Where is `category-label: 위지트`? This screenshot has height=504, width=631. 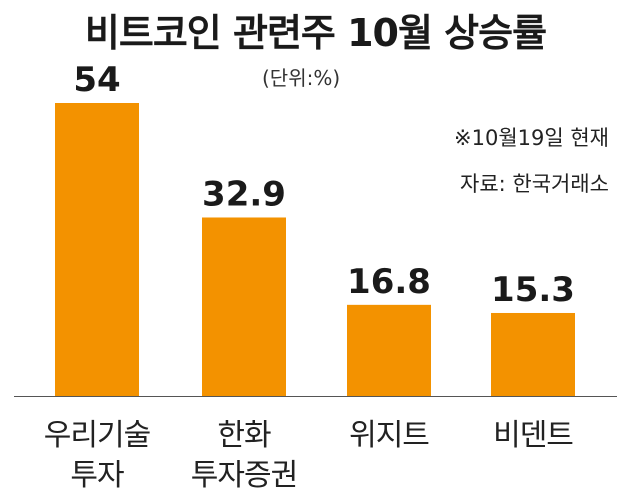
category-label: 위지트 is located at coordinates (389, 436).